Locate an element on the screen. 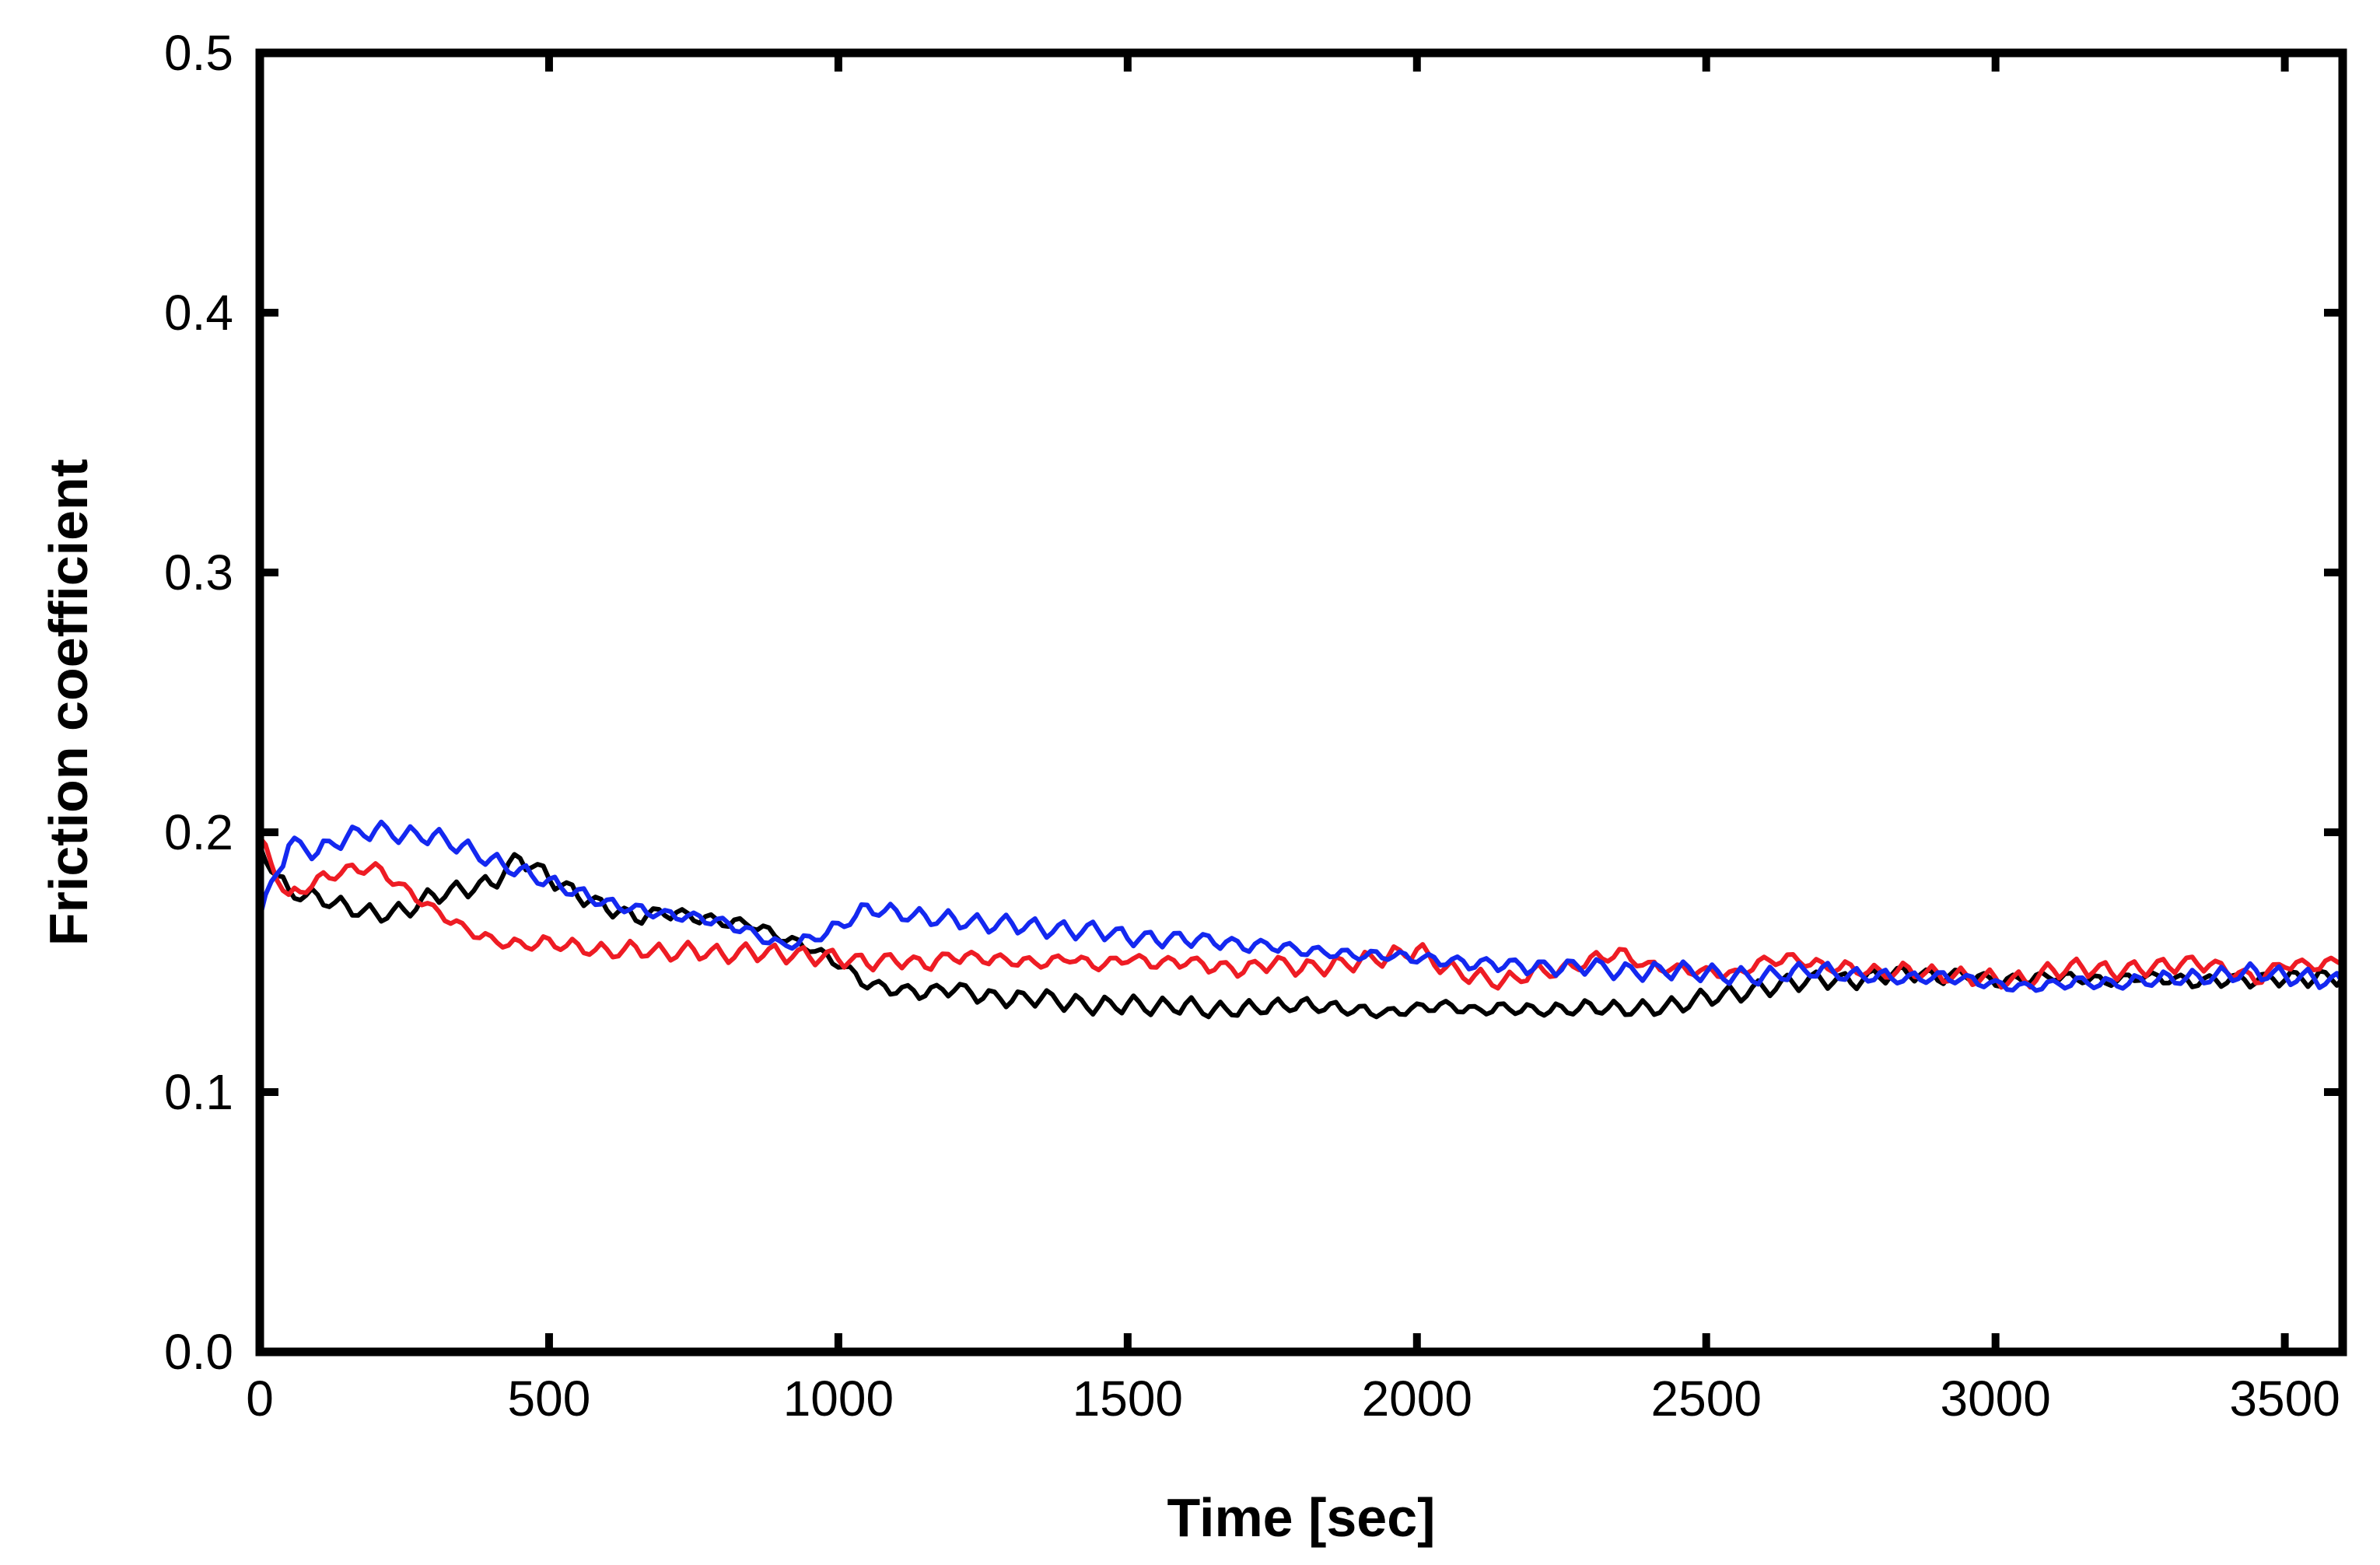 The height and width of the screenshot is (1565, 2380). series-line-red is located at coordinates (1300, 913).